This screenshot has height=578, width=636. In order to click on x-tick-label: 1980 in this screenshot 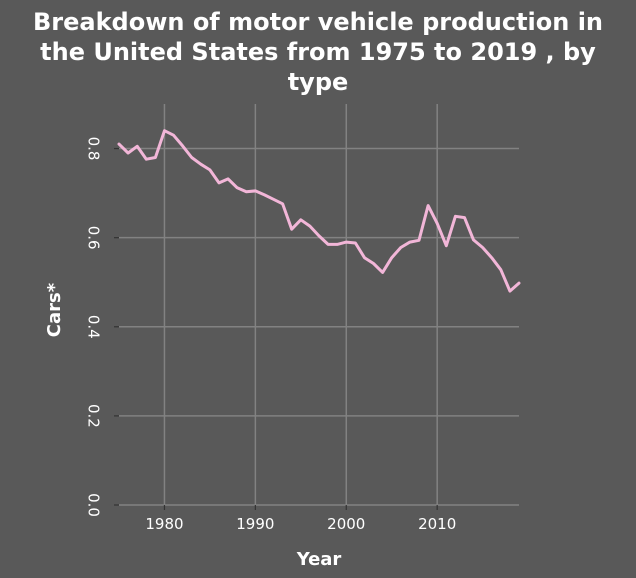, I will do `click(164, 524)`.